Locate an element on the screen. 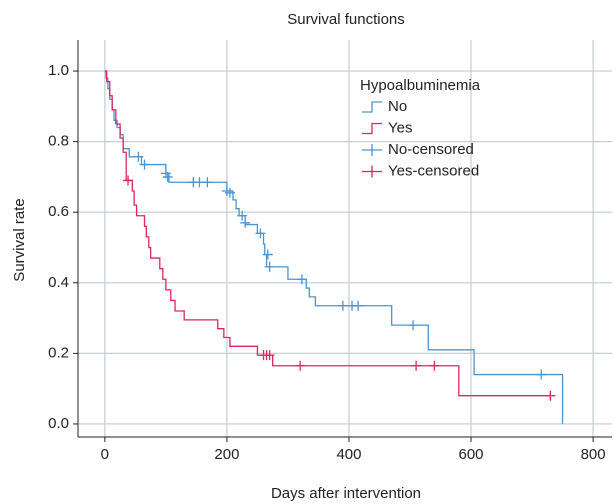 Image resolution: width=614 pixels, height=504 pixels. y-axis-label: Survival rate is located at coordinates (19, 239).